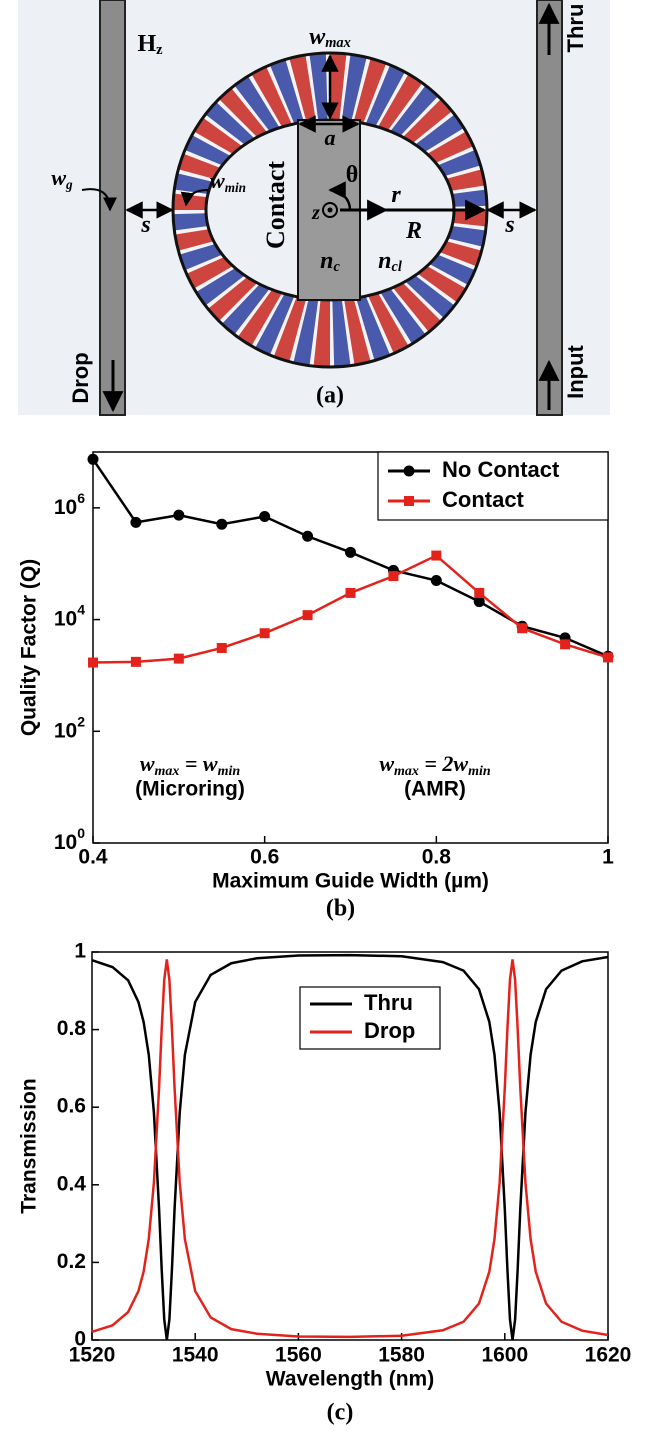 This screenshot has width=649, height=1439. I want to click on annotation-text: = w, so click(198, 763).